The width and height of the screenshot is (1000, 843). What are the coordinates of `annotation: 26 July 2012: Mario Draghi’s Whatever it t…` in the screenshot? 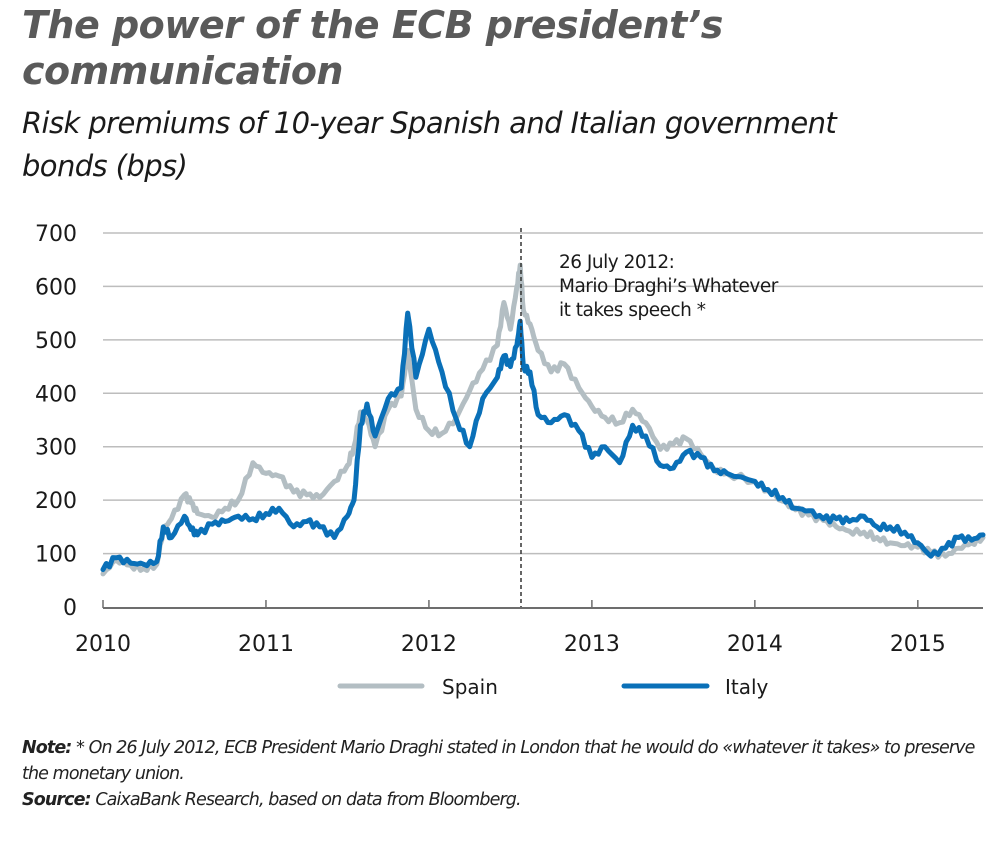 It's located at (649, 417).